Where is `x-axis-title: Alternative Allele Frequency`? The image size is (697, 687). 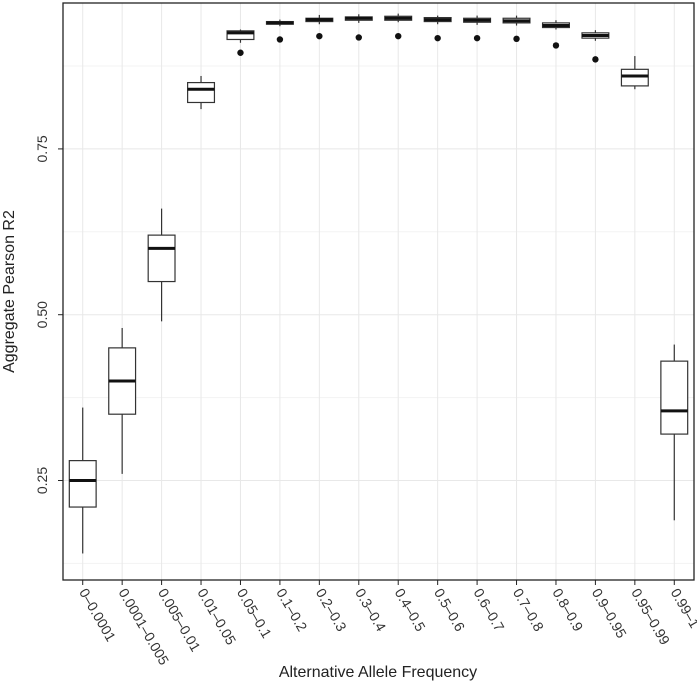
x-axis-title: Alternative Allele Frequency is located at coordinates (378, 672).